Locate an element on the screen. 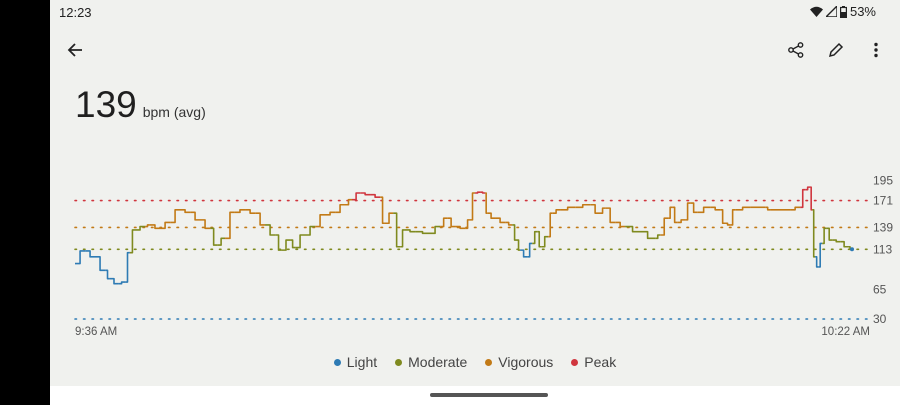 The width and height of the screenshot is (900, 405). legend-item-vigorous: Vigorous is located at coordinates (519, 362).